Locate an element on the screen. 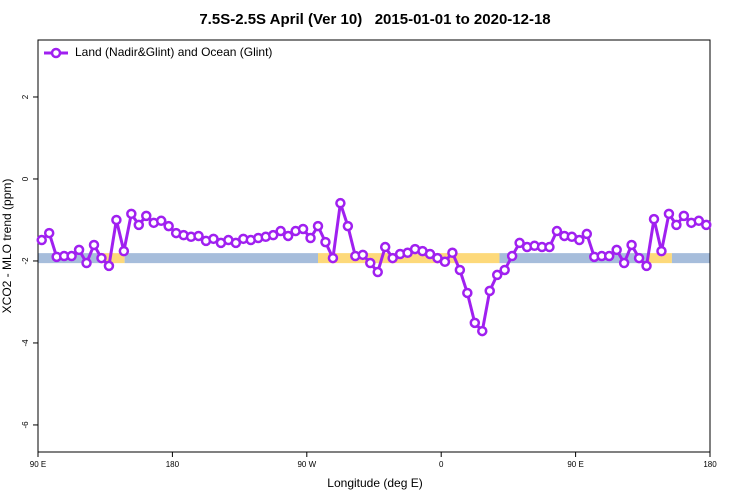 Image resolution: width=750 pixels, height=500 pixels. y-tick-label: 0 is located at coordinates (25, 178).